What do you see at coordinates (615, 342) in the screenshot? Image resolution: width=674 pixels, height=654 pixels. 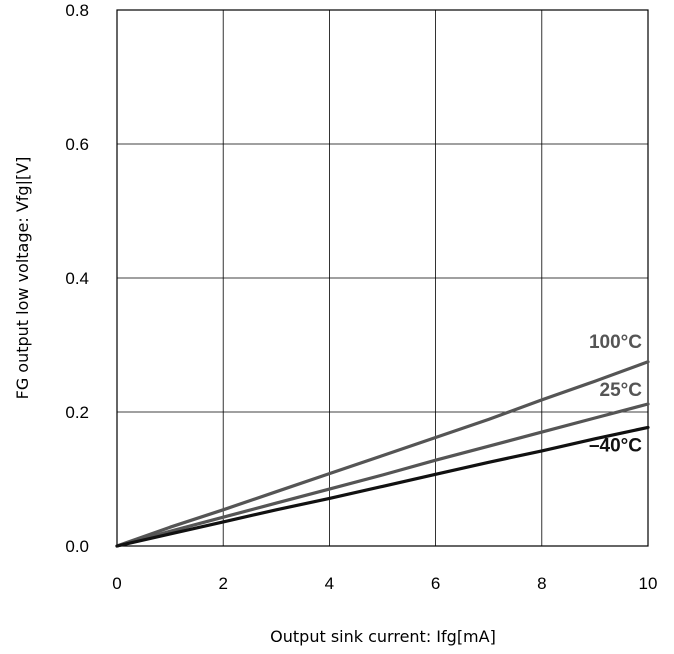 I see `series-label-0: 100°C` at bounding box center [615, 342].